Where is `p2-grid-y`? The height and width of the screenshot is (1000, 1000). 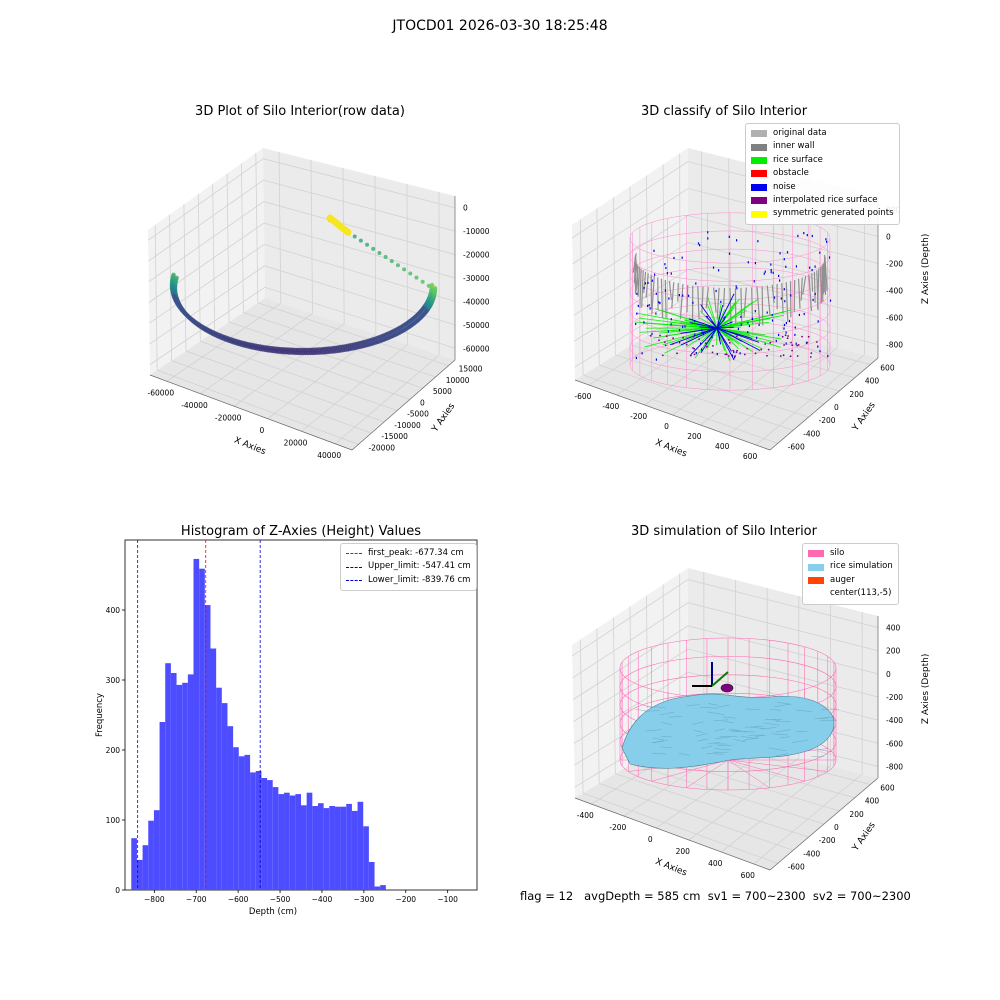 p2-grid-y is located at coordinates (743, 363).